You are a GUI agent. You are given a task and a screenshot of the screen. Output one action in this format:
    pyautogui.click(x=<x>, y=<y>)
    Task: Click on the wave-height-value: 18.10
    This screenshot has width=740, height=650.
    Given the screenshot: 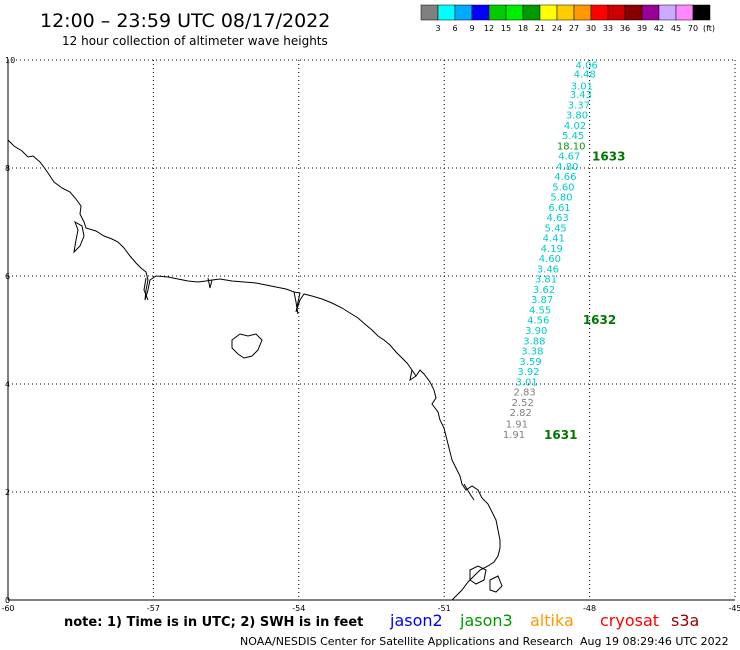 What is the action you would take?
    pyautogui.click(x=571, y=146)
    